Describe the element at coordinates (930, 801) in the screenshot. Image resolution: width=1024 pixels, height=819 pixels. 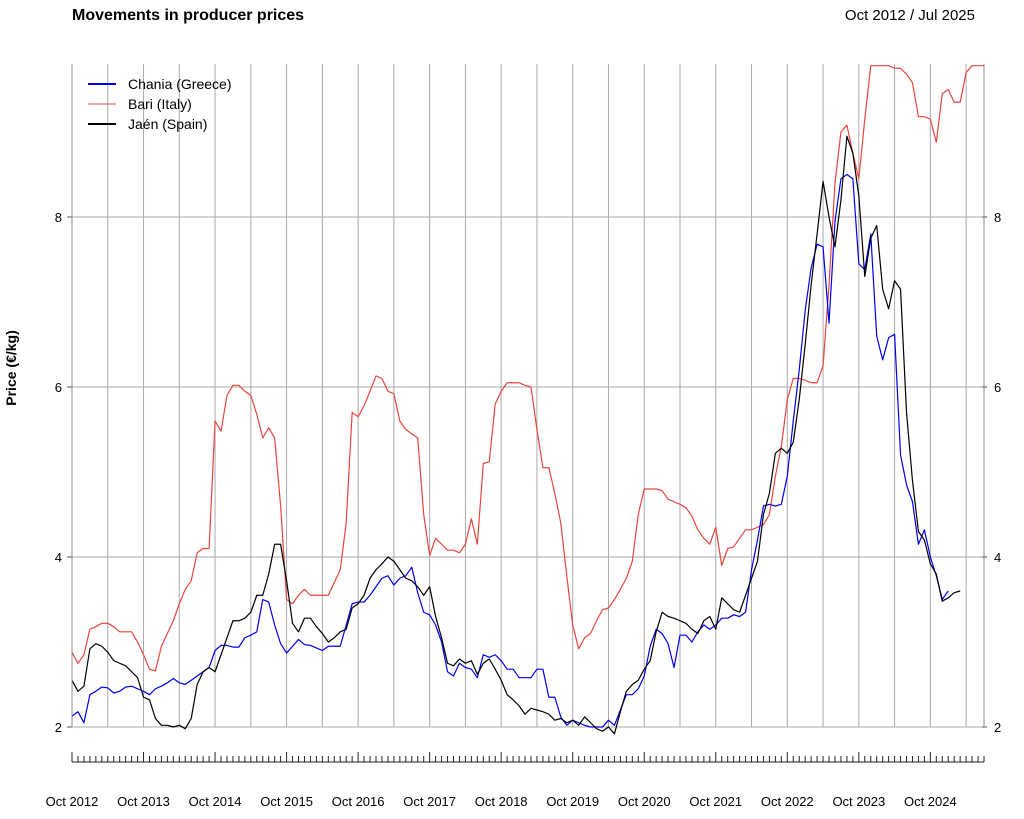
I see `x-tick-label: Oct 2024` at that location.